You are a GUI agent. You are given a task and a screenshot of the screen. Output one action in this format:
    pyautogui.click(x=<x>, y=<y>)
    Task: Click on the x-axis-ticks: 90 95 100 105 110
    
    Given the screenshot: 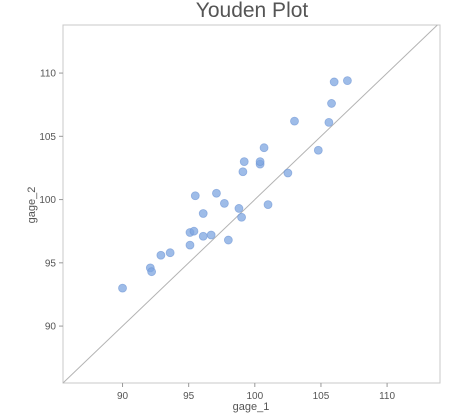 What is the action you would take?
    pyautogui.click(x=256, y=392)
    